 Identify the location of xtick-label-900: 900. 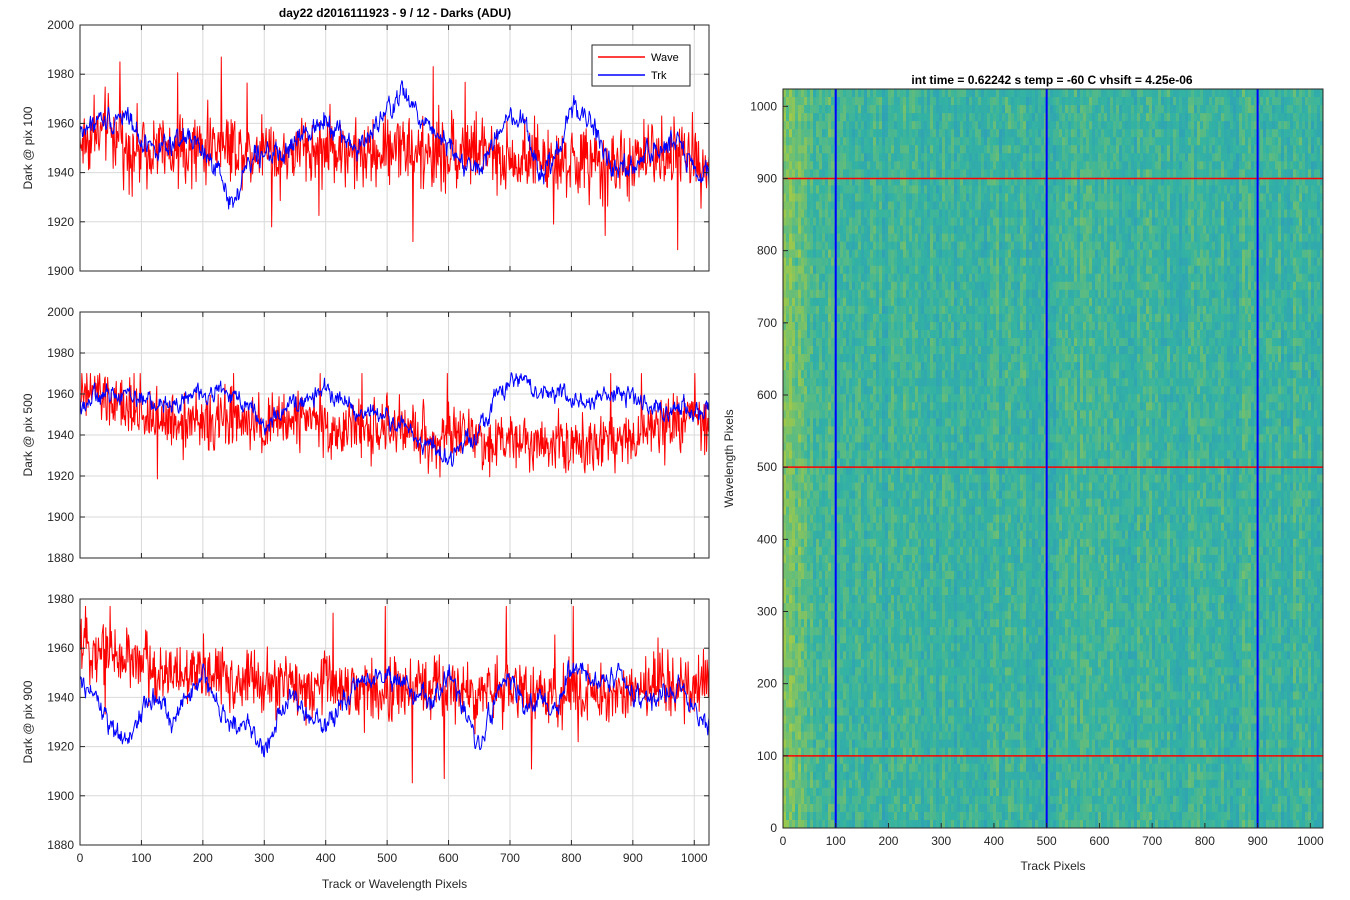
(633, 858).